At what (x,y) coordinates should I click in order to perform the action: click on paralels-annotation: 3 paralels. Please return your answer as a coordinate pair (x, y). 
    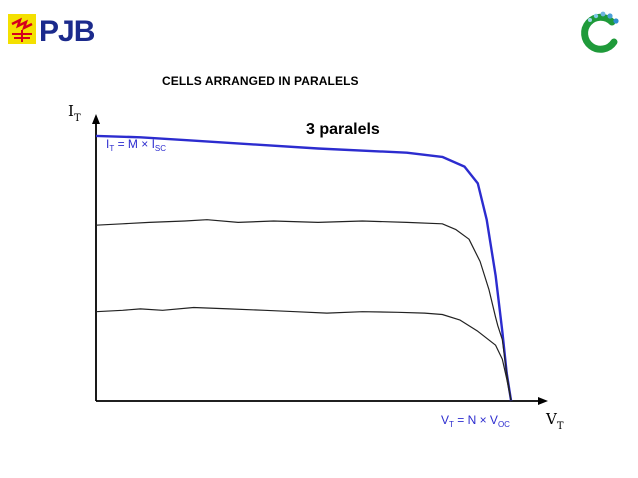
    Looking at the image, I should click on (343, 129).